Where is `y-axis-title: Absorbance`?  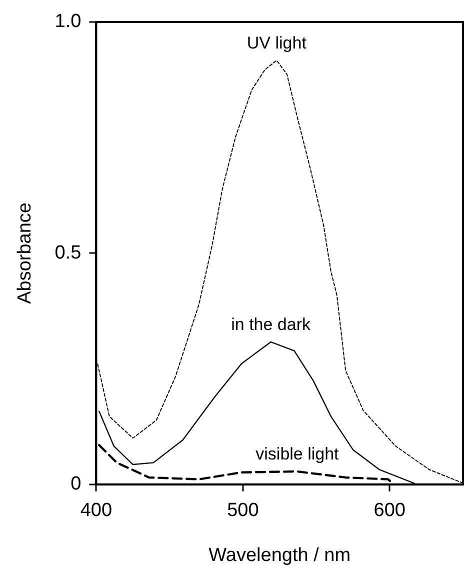 y-axis-title: Absorbance is located at coordinates (25, 253).